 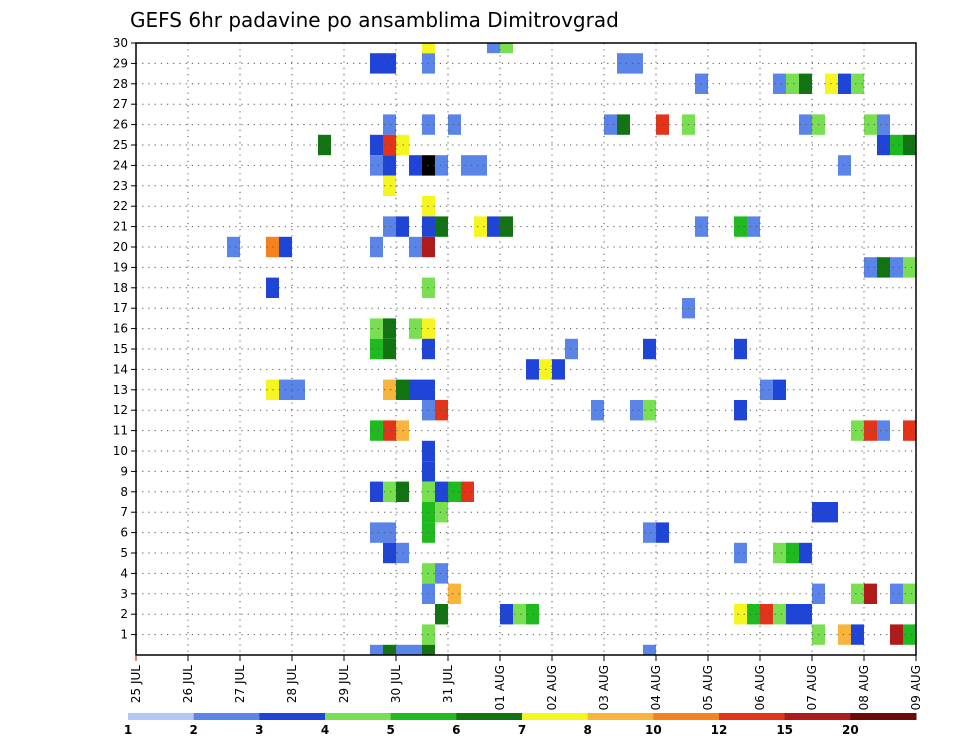 I want to click on colorbar: 1 2 3 4 5 6 7 8 10 12 15 20, so click(x=520, y=725).